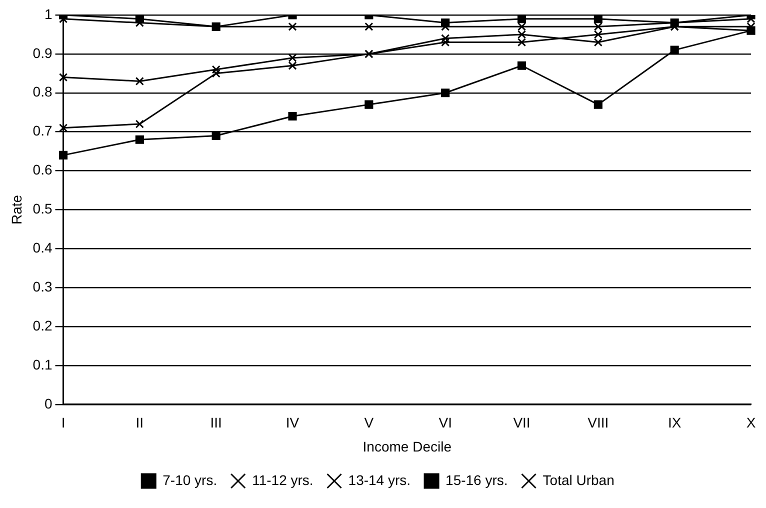  Describe the element at coordinates (63, 422) in the screenshot. I see `x-tick-label: I` at that location.